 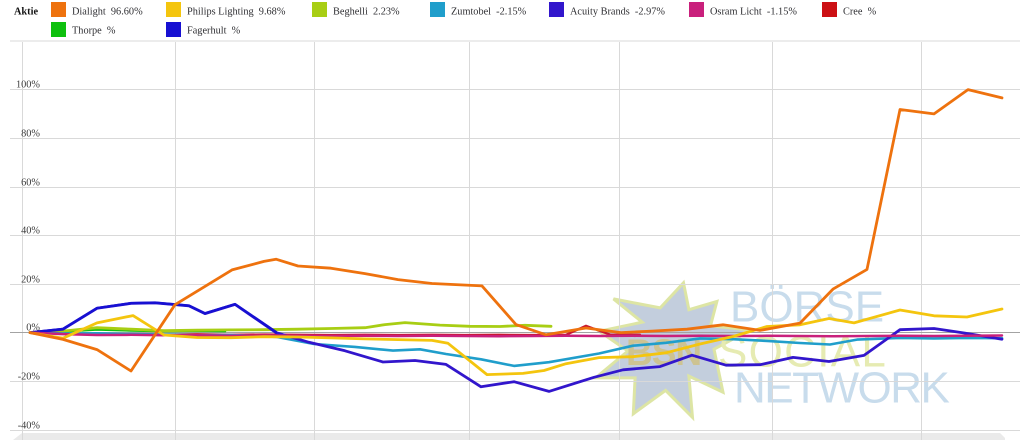 I want to click on svg-text: 40%, so click(x=30, y=231).